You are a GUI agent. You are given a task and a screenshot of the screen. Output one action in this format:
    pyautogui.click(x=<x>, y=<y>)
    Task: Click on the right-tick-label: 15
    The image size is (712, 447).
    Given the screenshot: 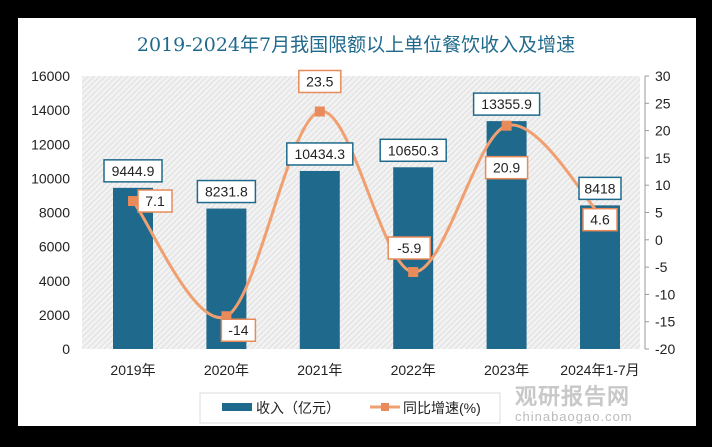 What is the action you would take?
    pyautogui.click(x=663, y=158)
    